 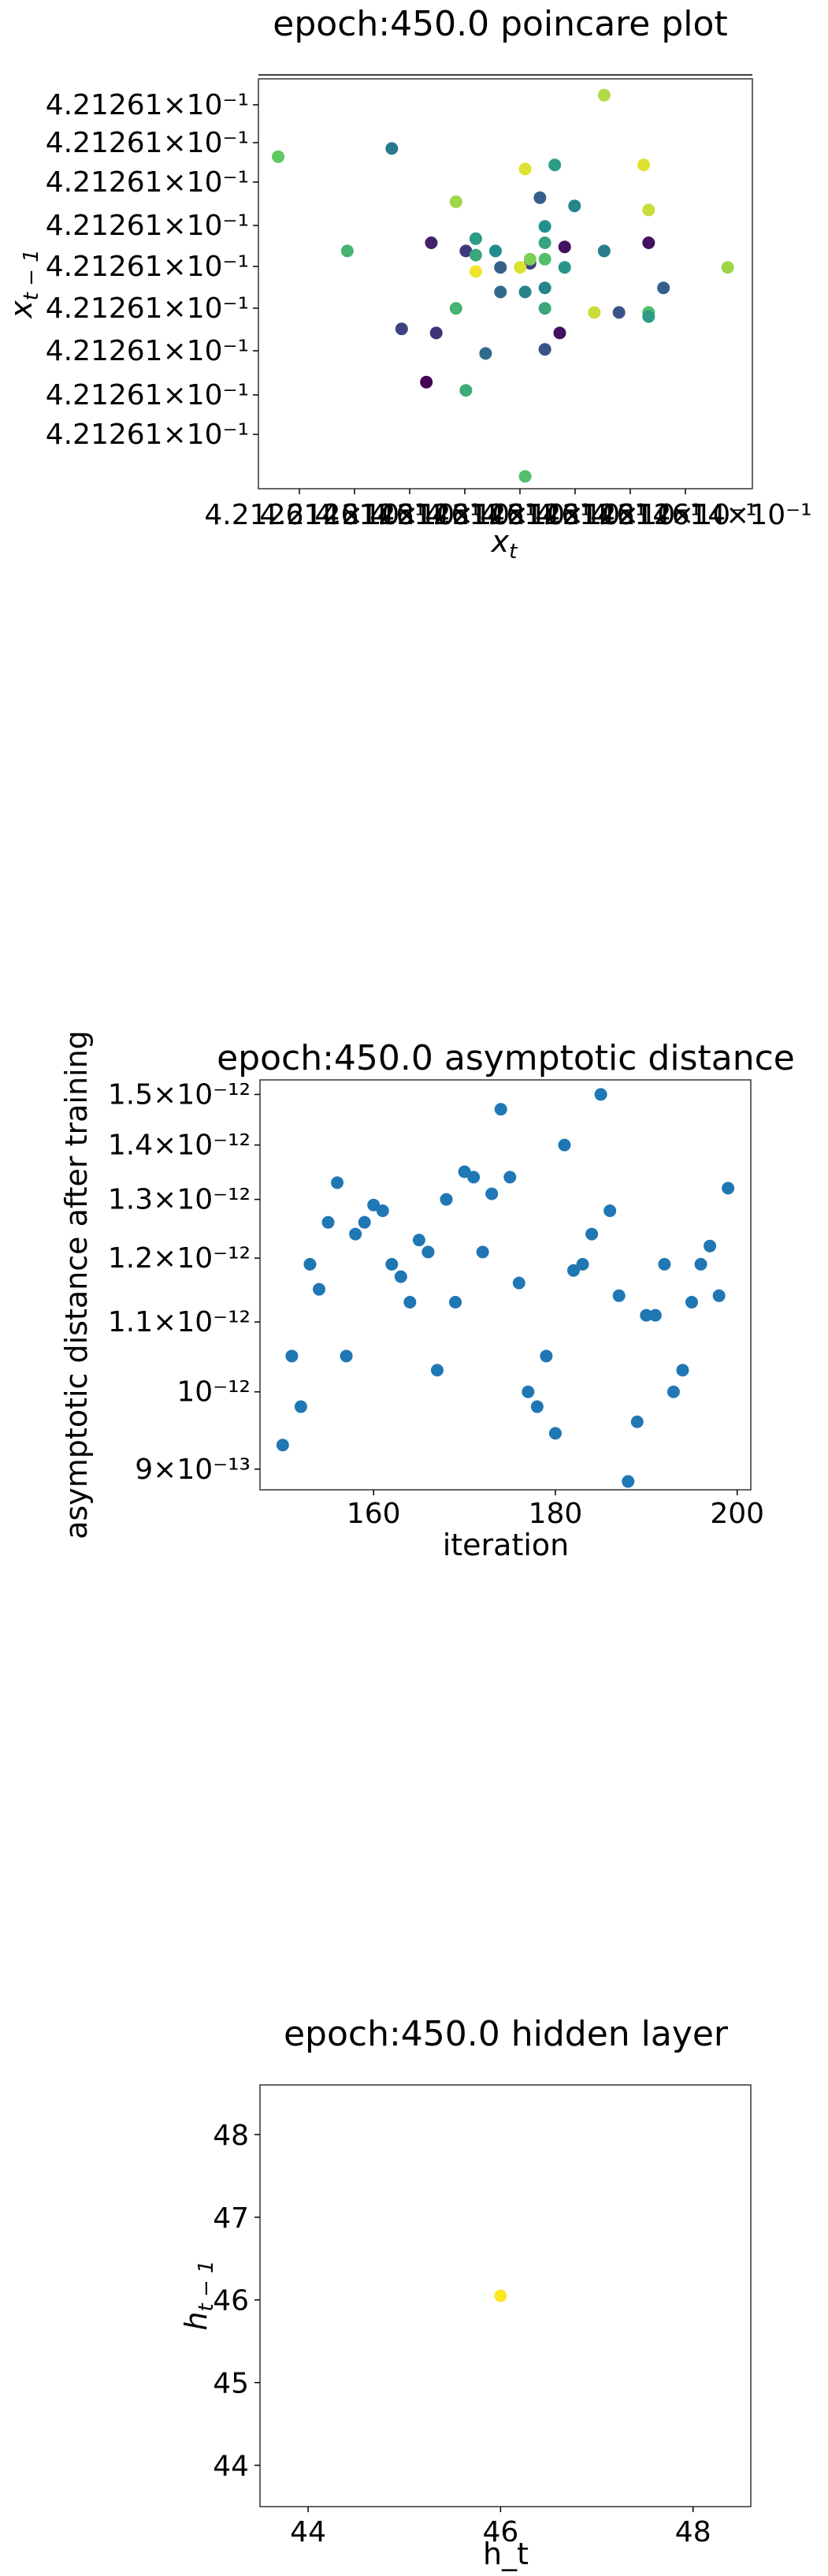 What do you see at coordinates (507, 1545) in the screenshot?
I see `distance-x-label: iteration` at bounding box center [507, 1545].